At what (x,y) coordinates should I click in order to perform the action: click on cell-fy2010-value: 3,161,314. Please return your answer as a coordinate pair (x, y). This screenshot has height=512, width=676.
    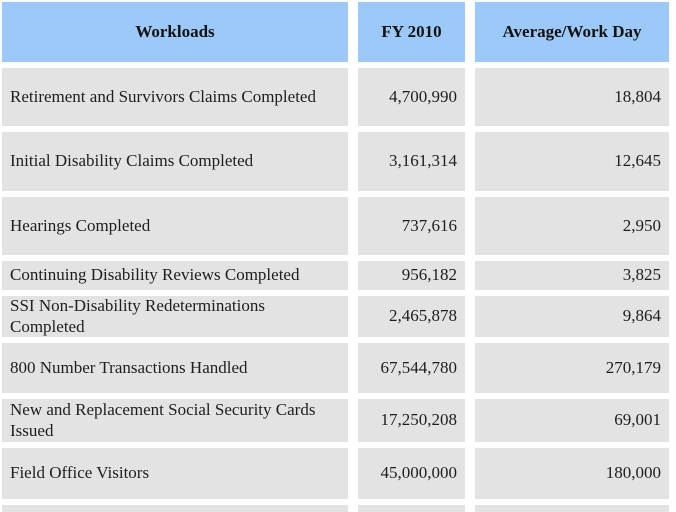
    Looking at the image, I should click on (411, 161).